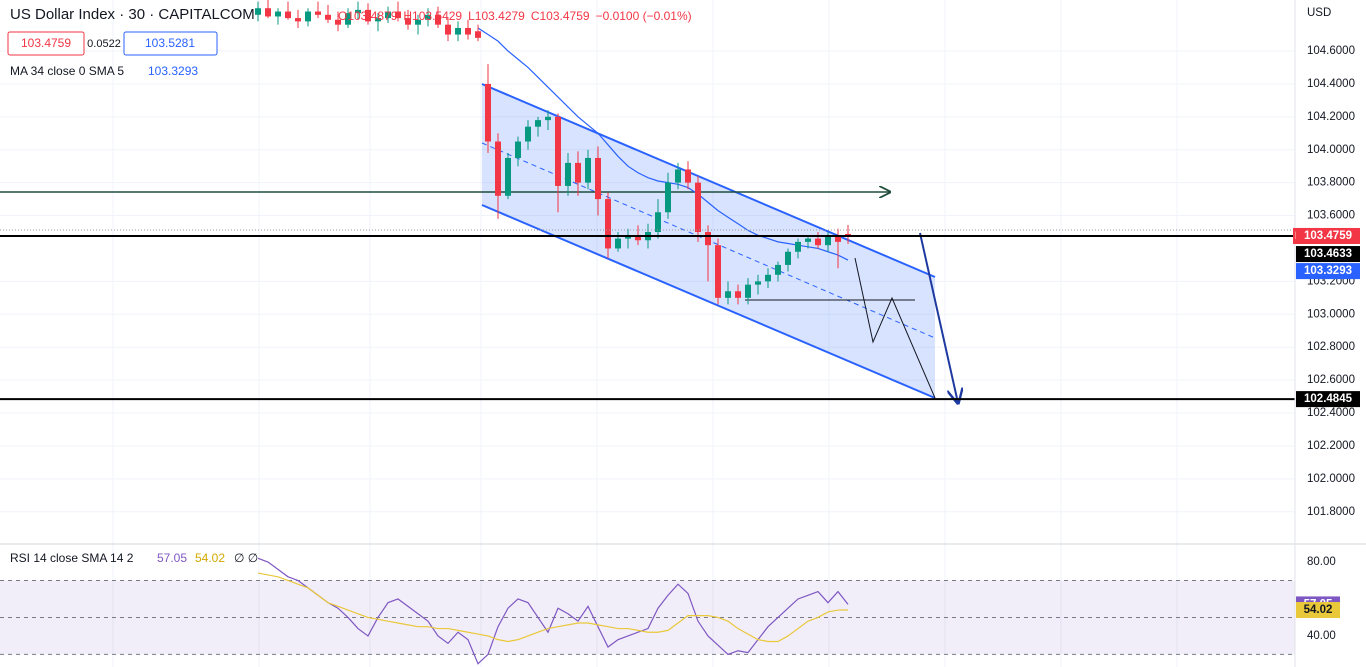 The image size is (1366, 667). I want to click on target-arrow, so click(938, 317).